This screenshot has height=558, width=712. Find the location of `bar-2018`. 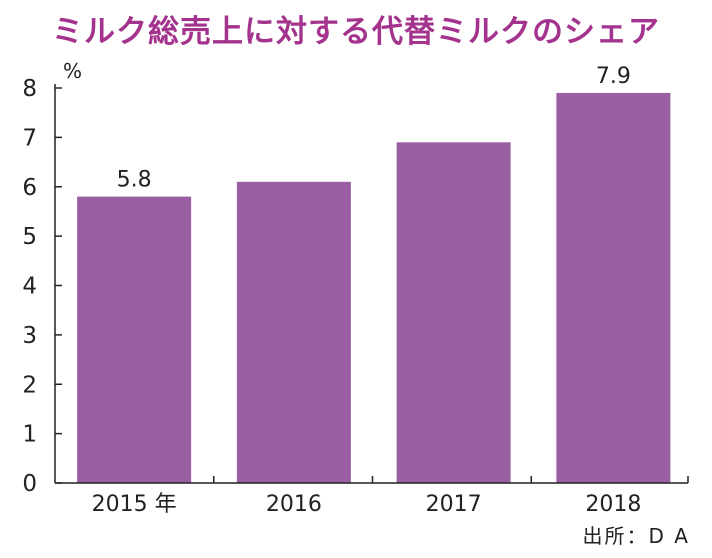

bar-2018 is located at coordinates (613, 287).